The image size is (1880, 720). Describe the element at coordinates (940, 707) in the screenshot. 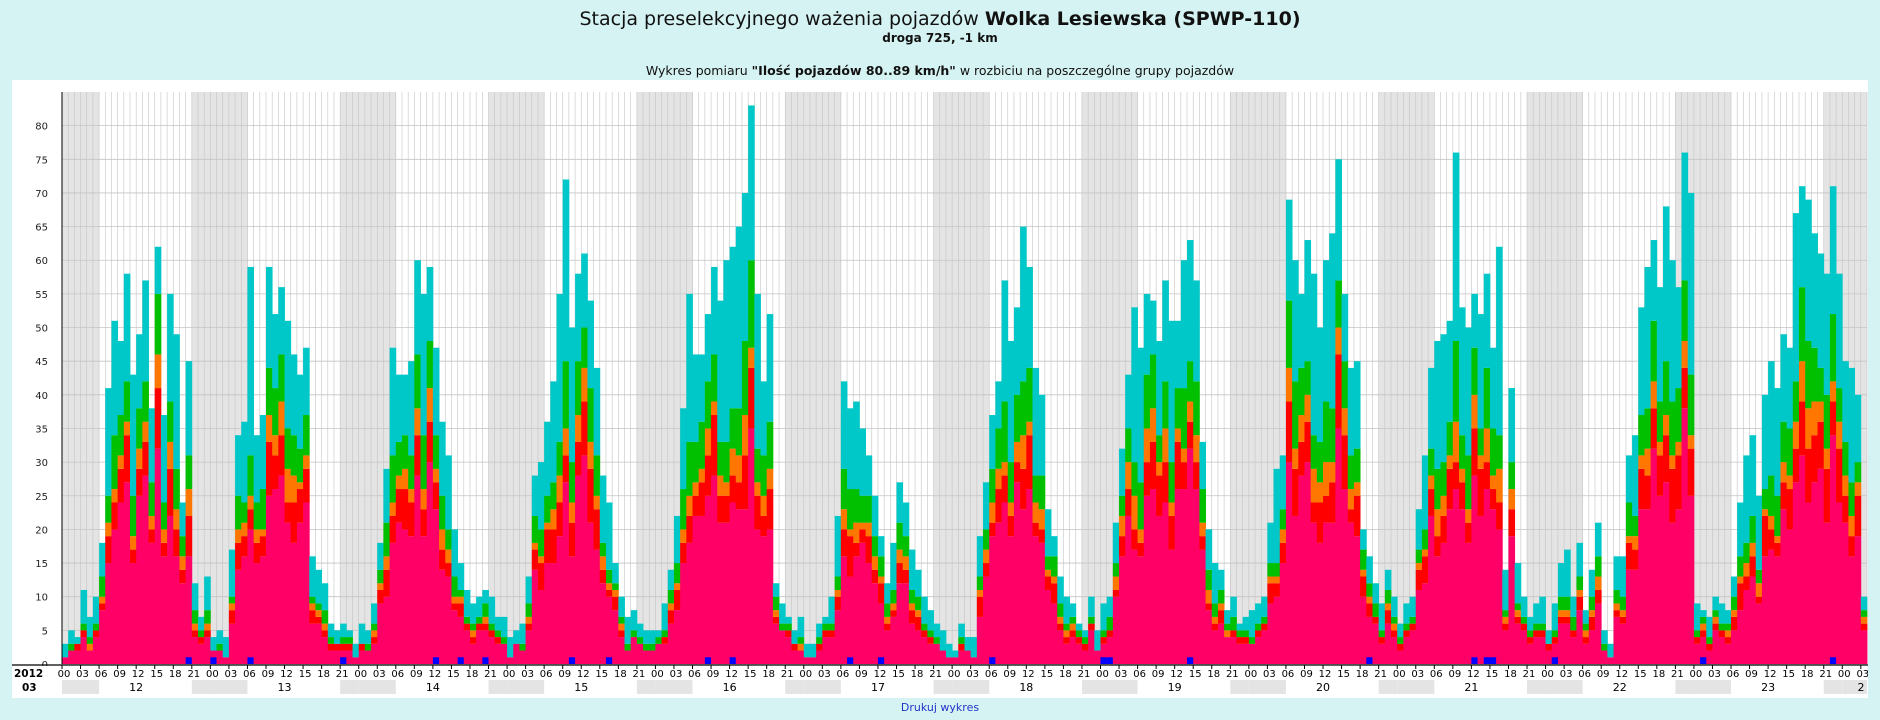

I see `print-chart-link: Drukuj wykres` at that location.